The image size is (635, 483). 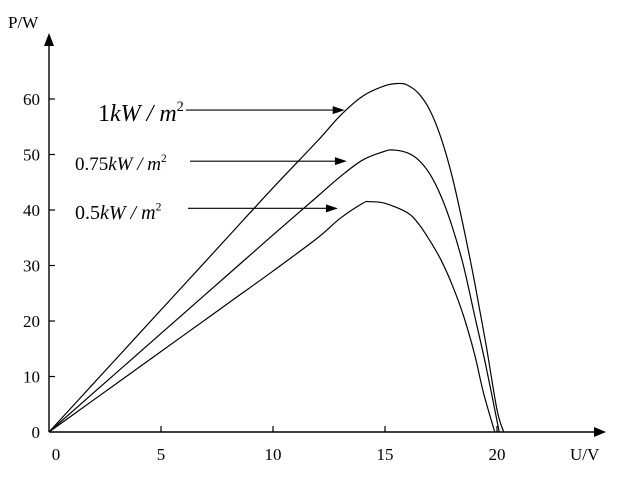 I want to click on x-tick-label: 10, so click(x=273, y=454).